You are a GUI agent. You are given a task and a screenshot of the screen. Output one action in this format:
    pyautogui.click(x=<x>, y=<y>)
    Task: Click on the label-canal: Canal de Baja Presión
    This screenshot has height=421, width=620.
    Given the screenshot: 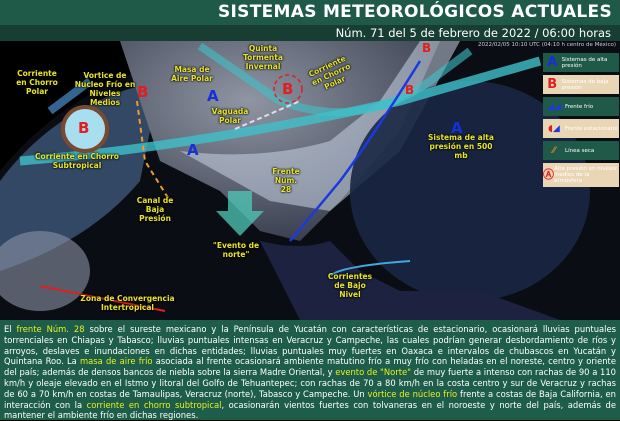 What is the action you would take?
    pyautogui.click(x=155, y=209)
    